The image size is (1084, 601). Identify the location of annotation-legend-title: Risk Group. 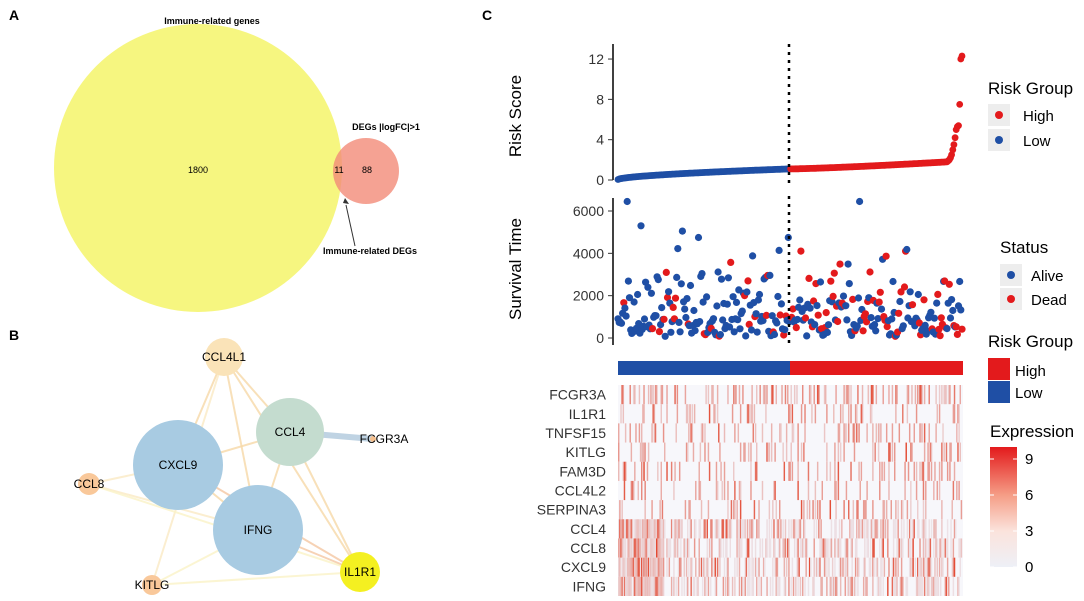
(1030, 341).